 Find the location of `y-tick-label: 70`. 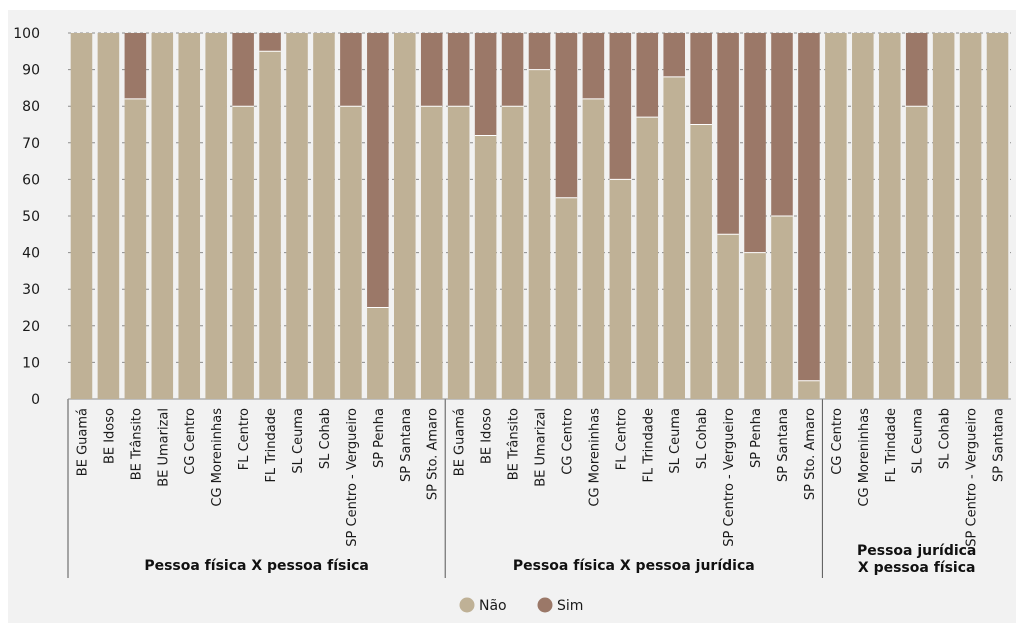

y-tick-label: 70 is located at coordinates (31, 144).